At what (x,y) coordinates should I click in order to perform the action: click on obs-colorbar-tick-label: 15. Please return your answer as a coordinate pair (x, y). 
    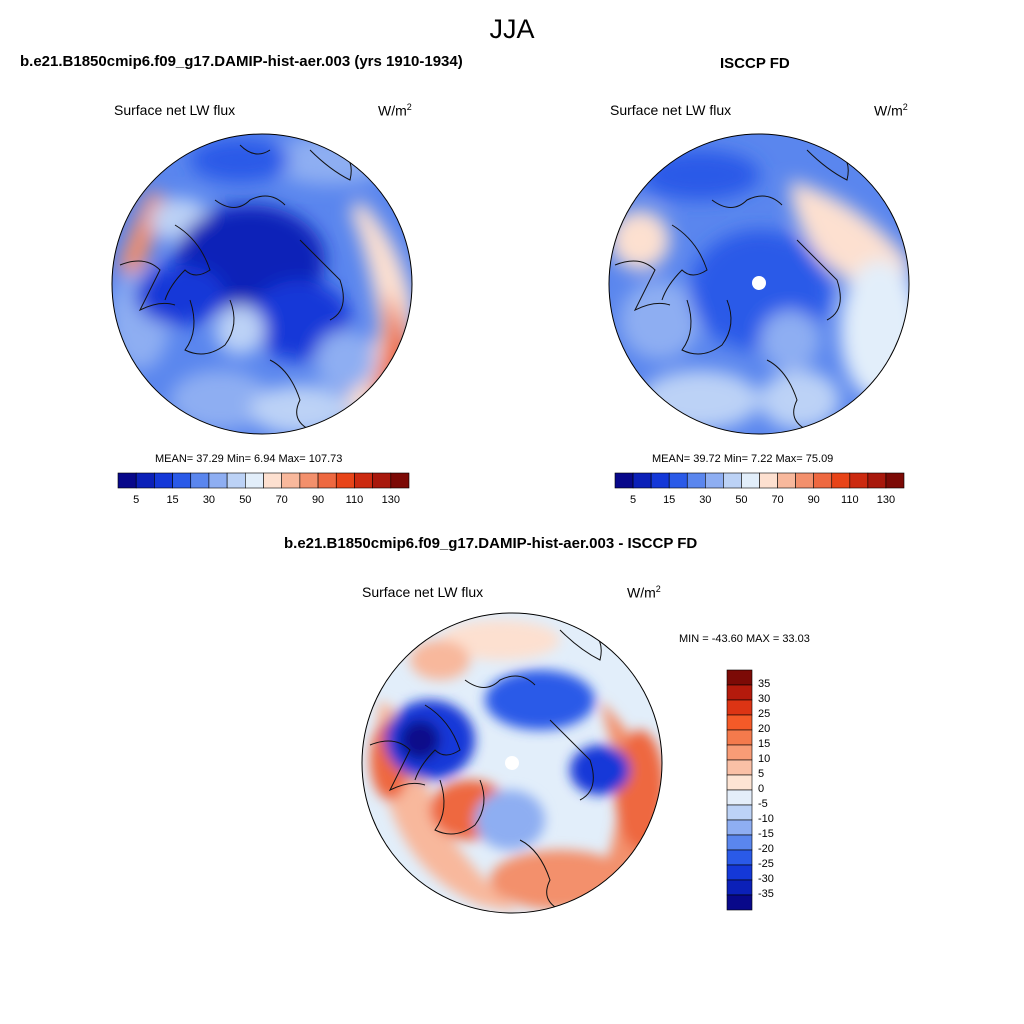
    Looking at the image, I should click on (669, 500).